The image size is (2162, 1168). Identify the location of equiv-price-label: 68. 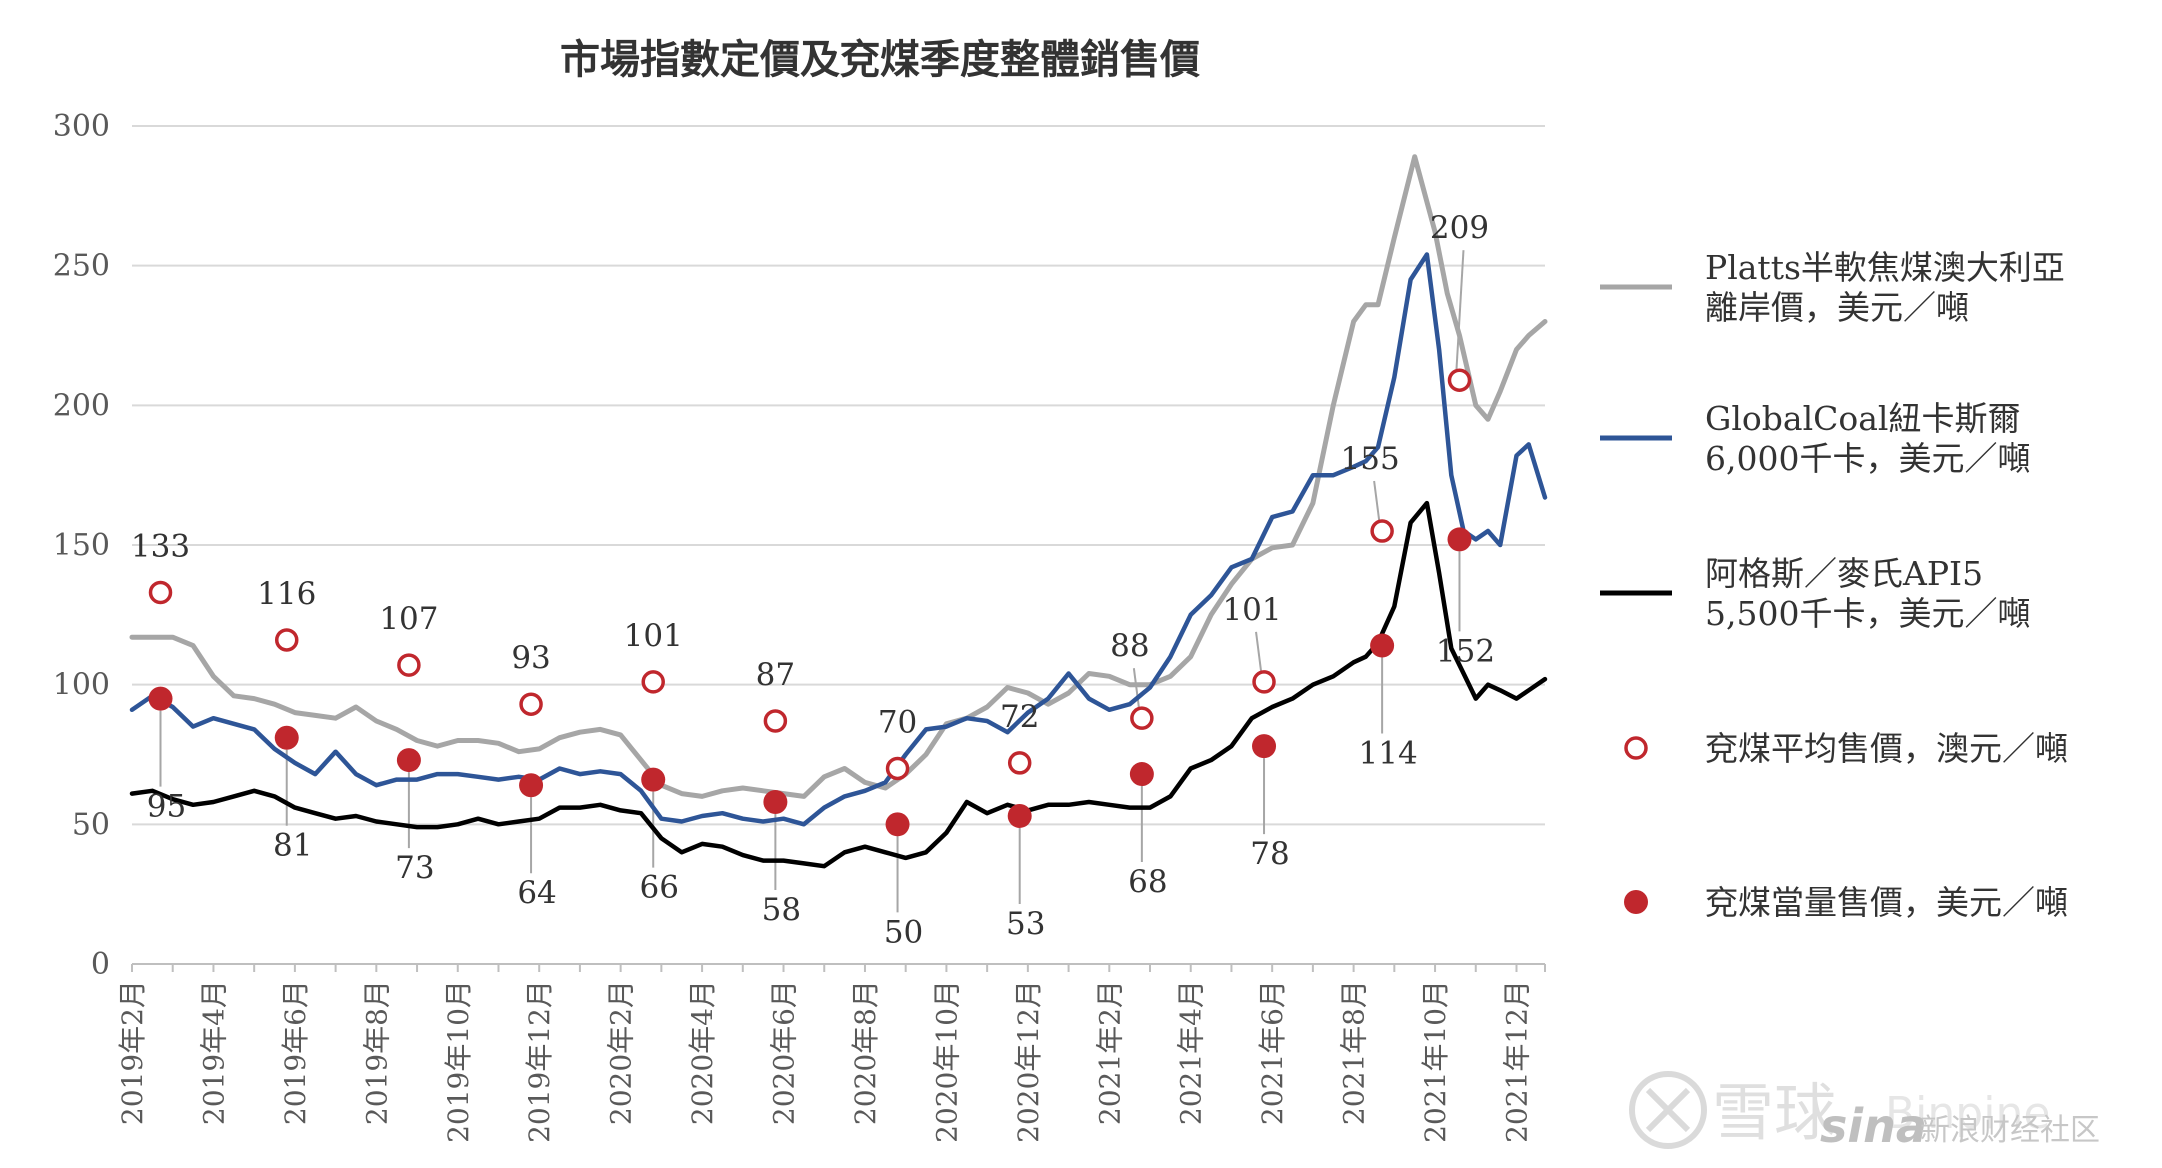
(1147, 882).